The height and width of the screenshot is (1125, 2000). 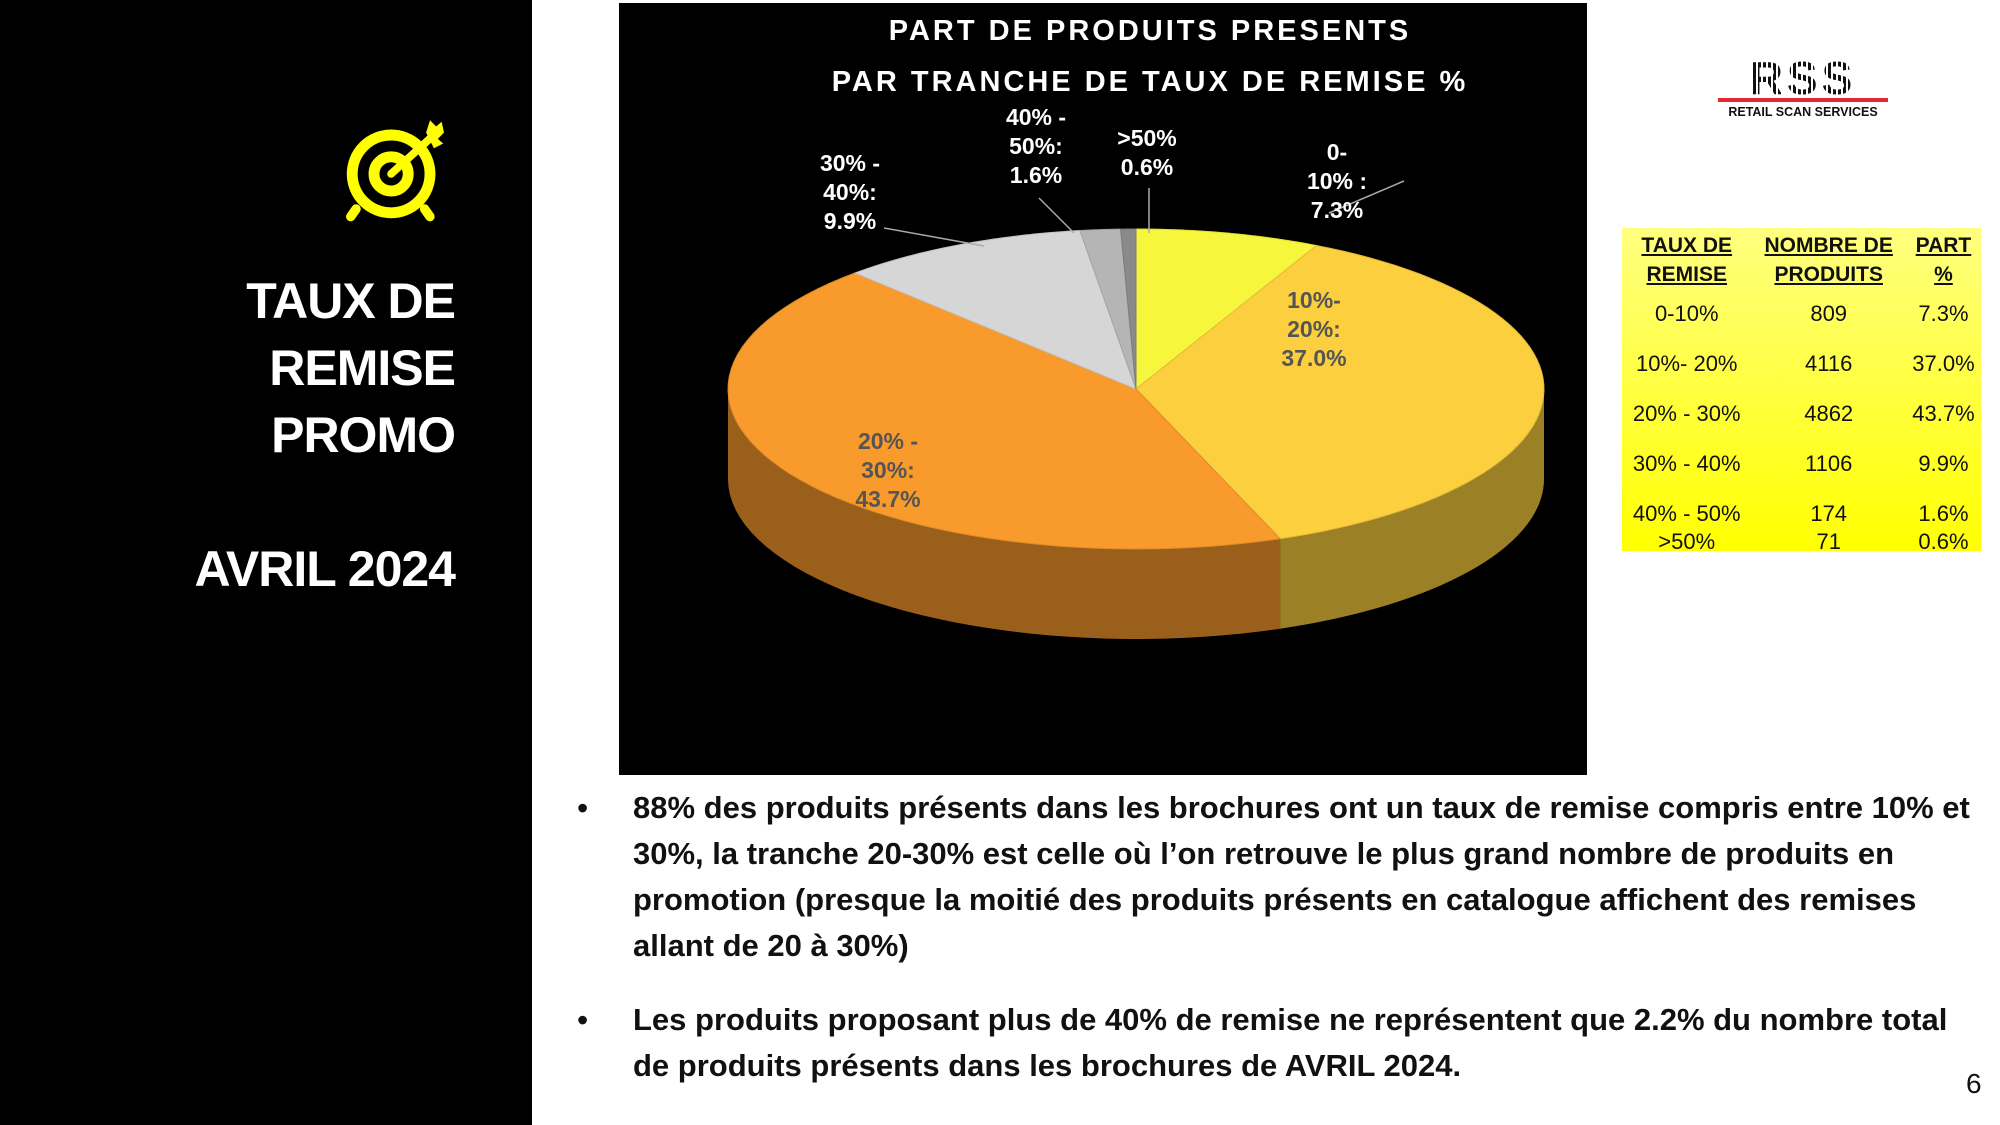 I want to click on data-label-30%-40%: 30% -40%: 9.9%, so click(x=850, y=192).